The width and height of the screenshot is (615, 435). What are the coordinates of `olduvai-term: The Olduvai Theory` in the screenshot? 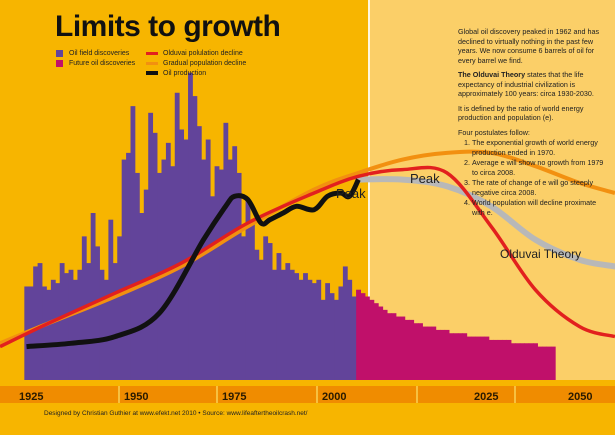 It's located at (492, 74).